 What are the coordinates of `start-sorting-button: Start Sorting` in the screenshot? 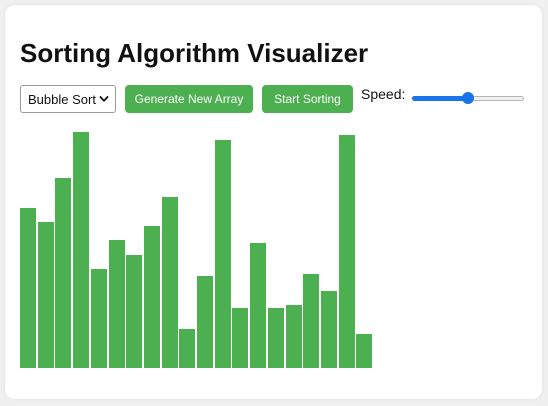 It's located at (307, 99).